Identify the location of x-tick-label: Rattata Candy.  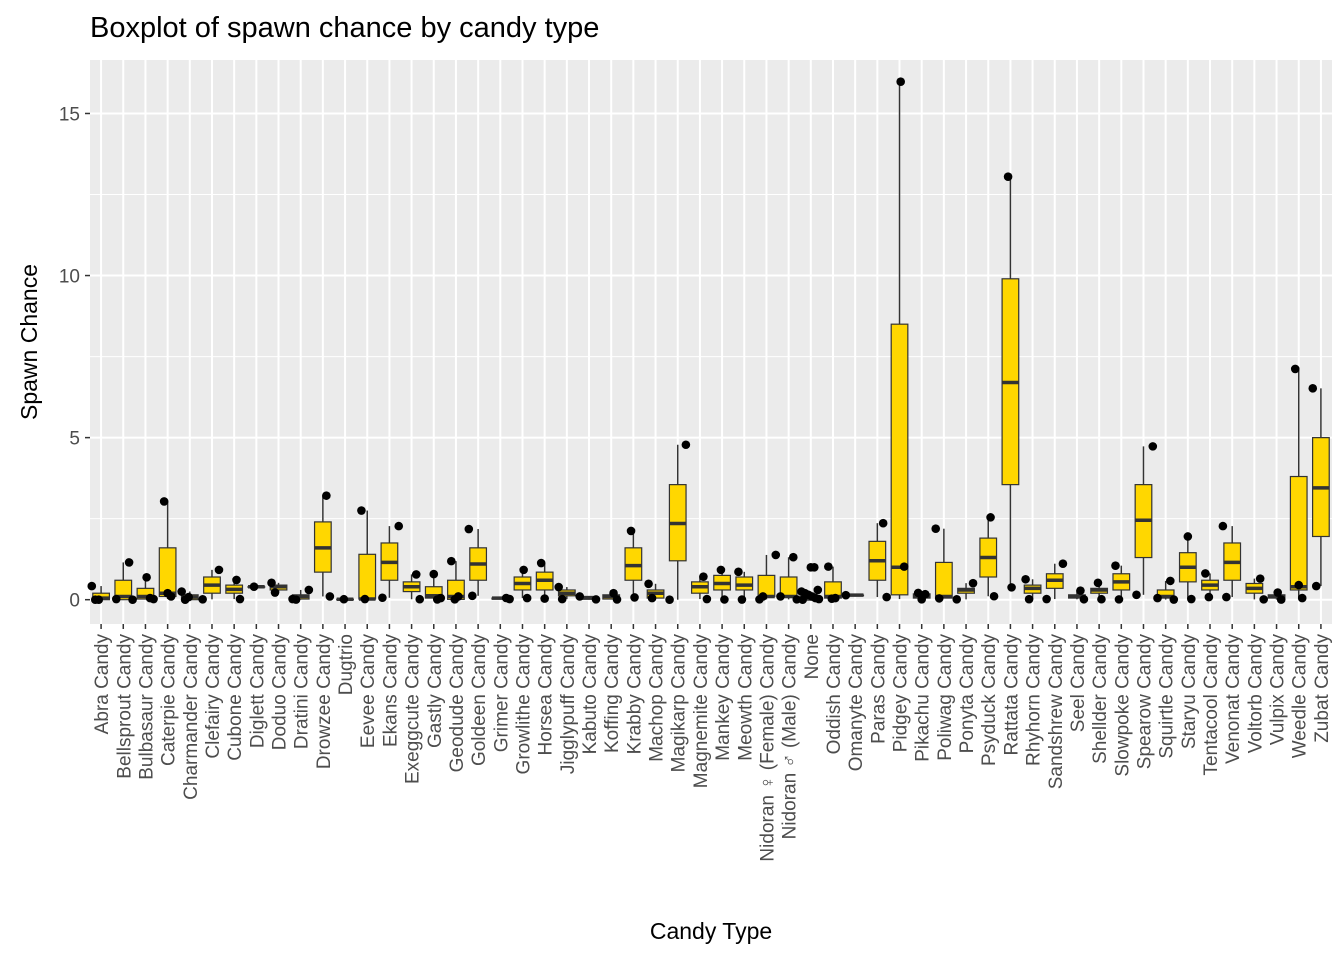
(1011, 695).